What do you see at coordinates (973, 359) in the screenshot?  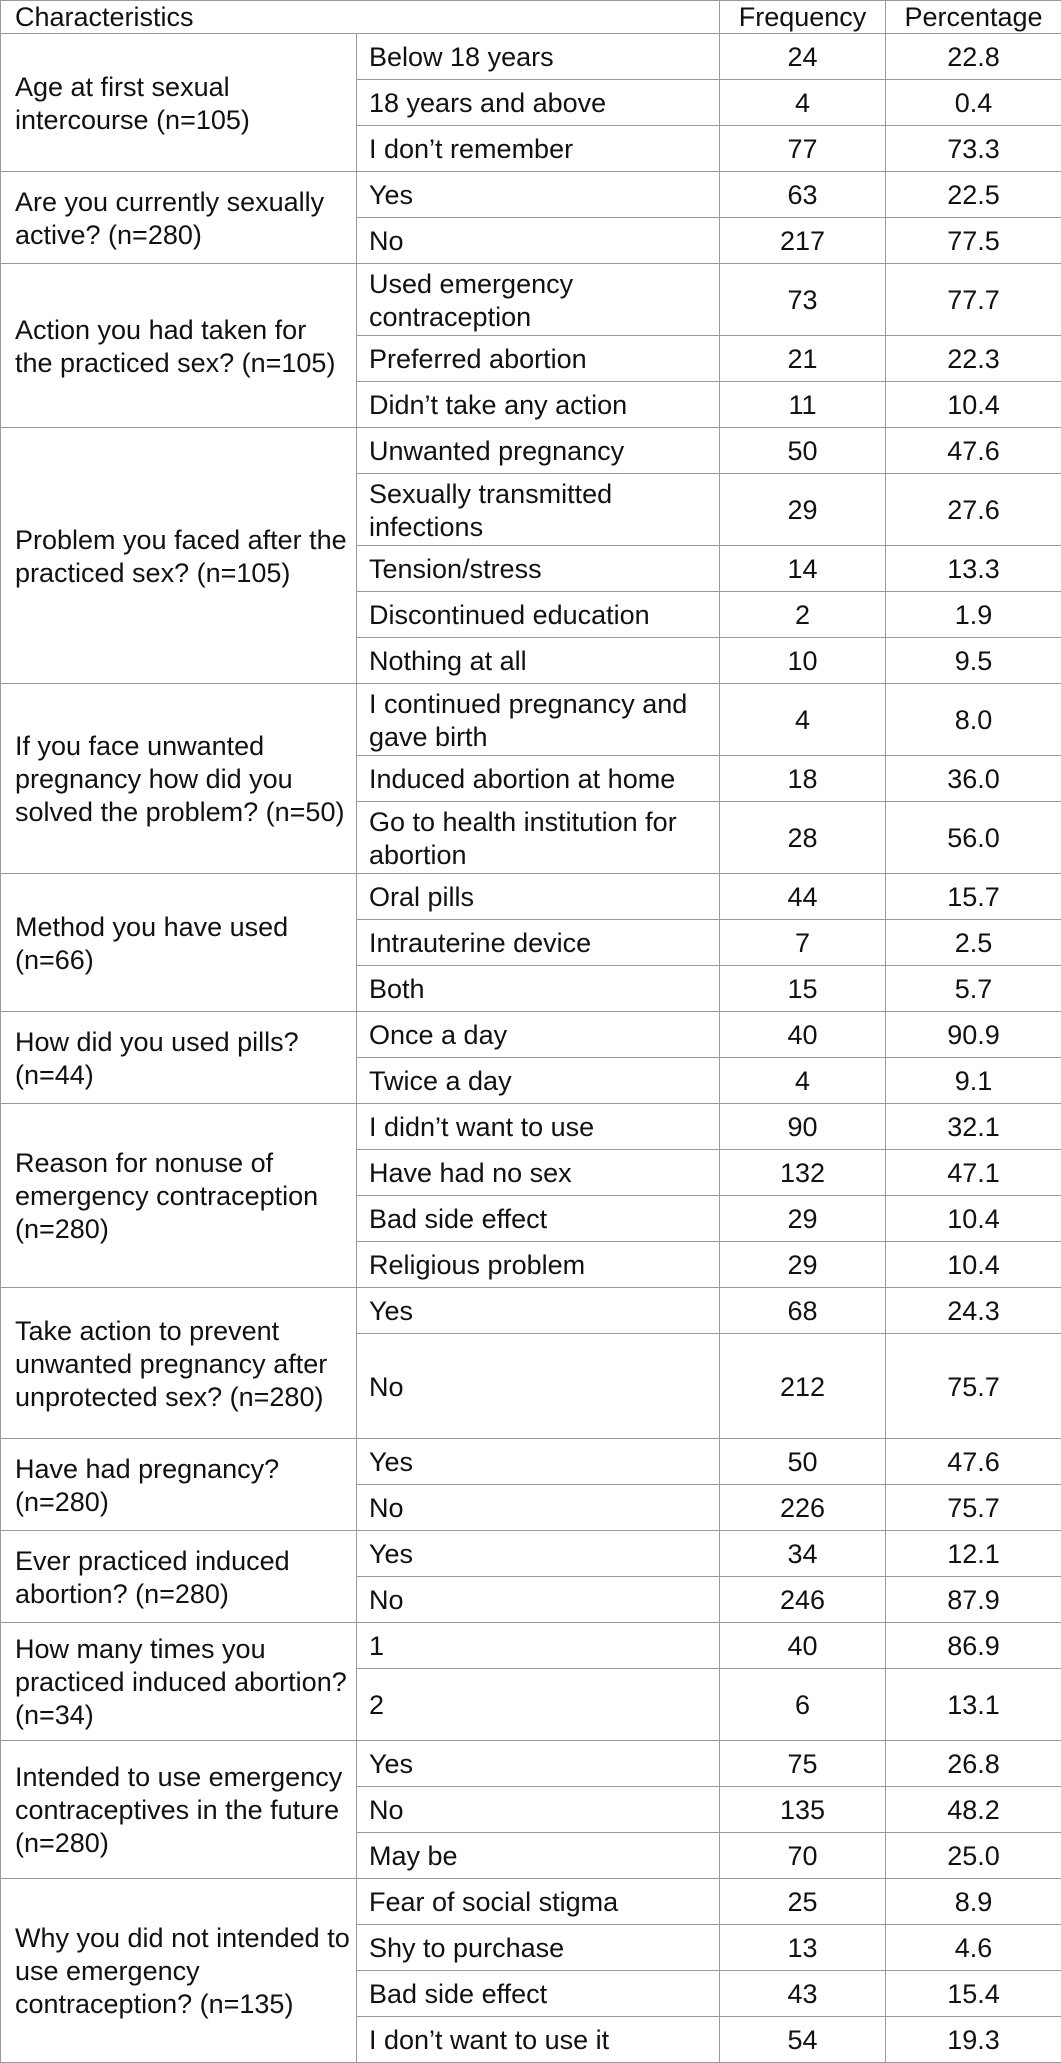 I see `percentage-cell: 22.3` at bounding box center [973, 359].